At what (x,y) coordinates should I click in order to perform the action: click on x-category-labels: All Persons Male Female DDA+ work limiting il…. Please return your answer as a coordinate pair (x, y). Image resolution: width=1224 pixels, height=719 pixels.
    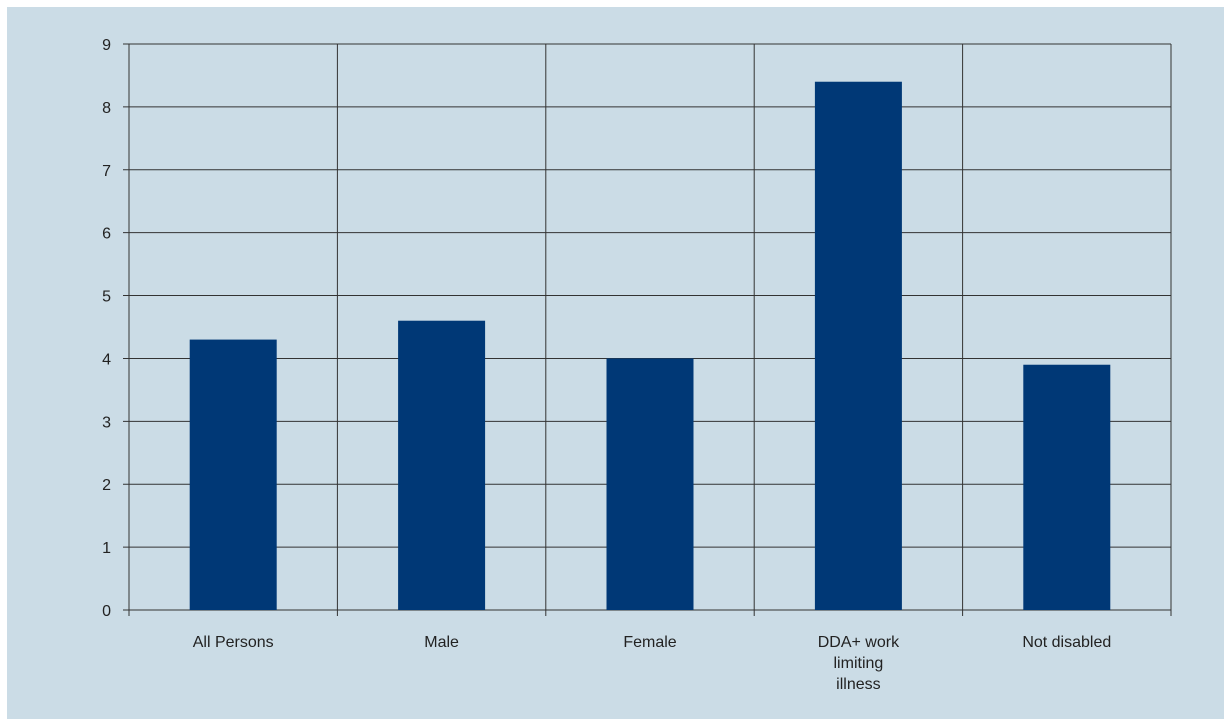
    Looking at the image, I should click on (652, 663).